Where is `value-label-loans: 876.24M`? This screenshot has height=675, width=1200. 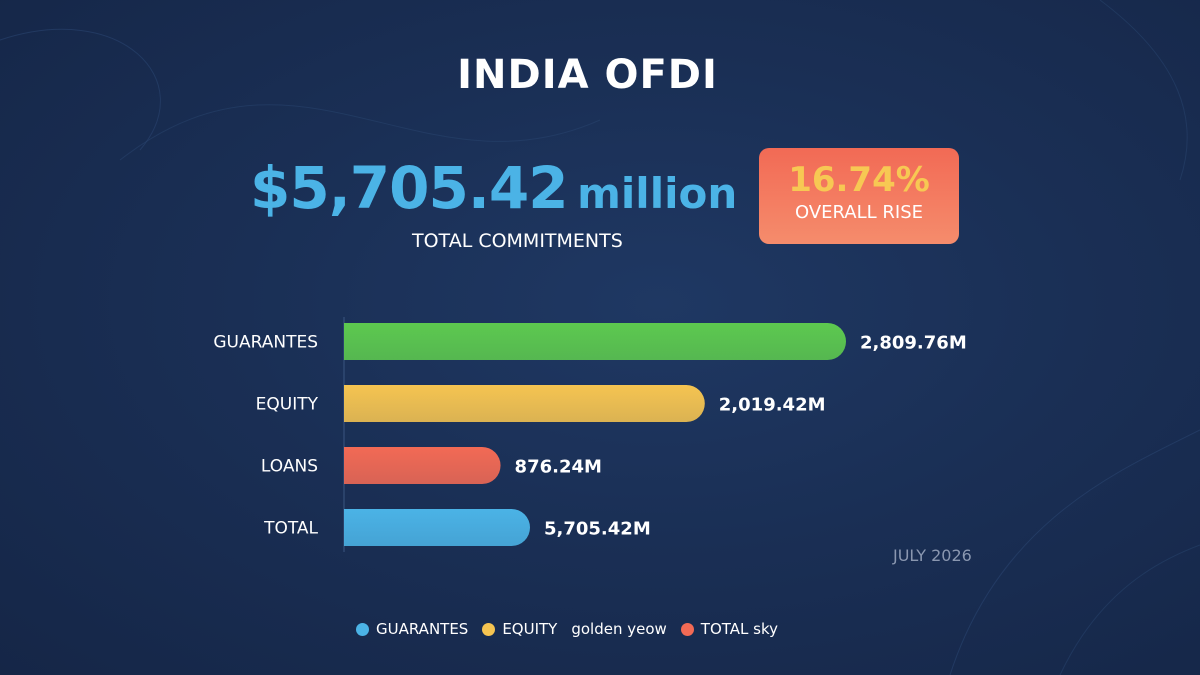
value-label-loans: 876.24M is located at coordinates (558, 467).